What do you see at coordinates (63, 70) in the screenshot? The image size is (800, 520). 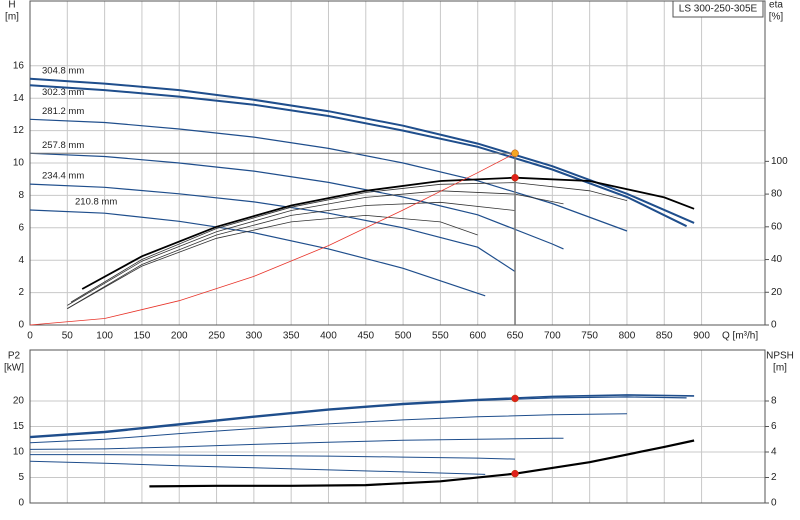 I see `curve-label: 304.8 mm` at bounding box center [63, 70].